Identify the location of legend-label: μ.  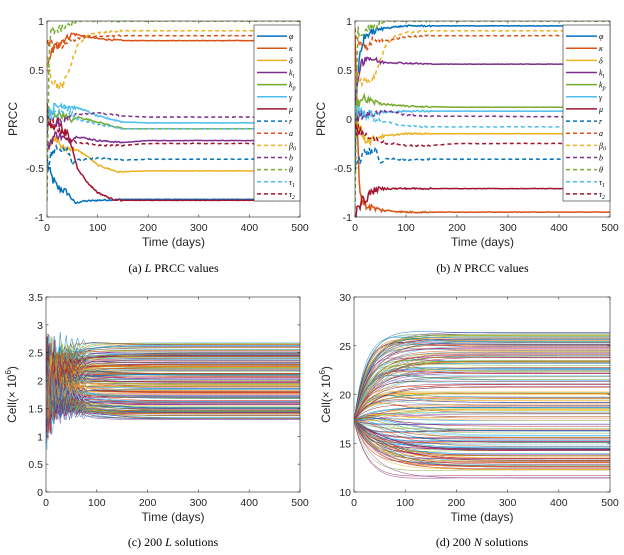
(290, 109).